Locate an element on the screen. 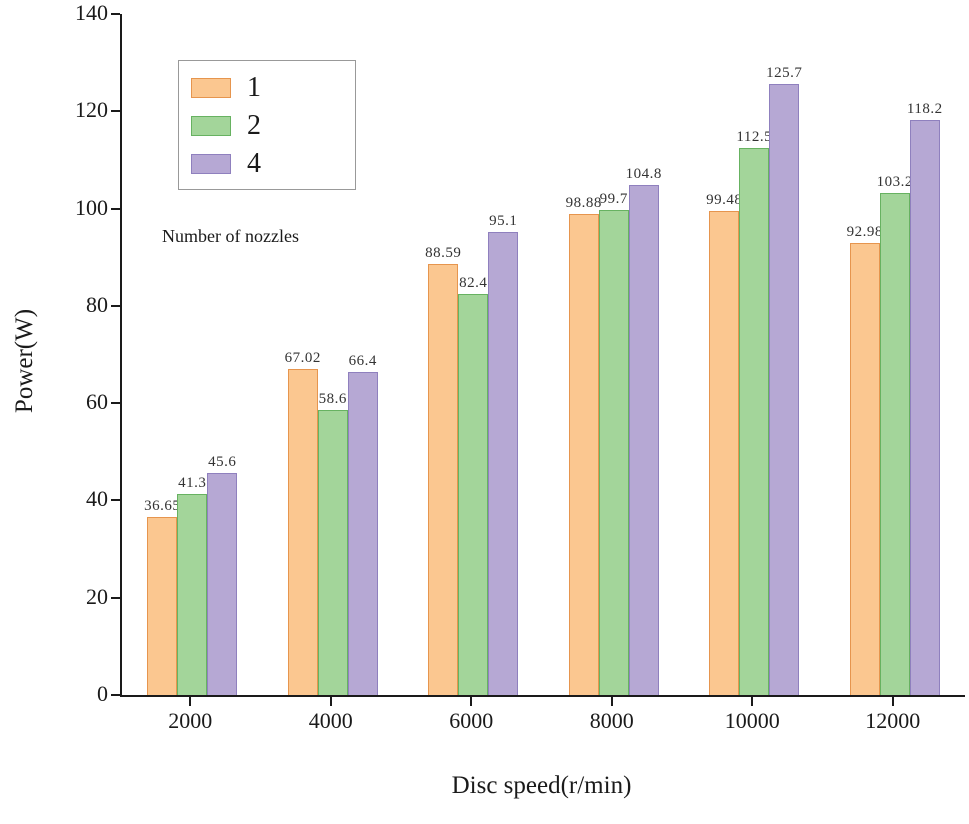 The image size is (969, 824). legend: 1 2 4 is located at coordinates (267, 125).